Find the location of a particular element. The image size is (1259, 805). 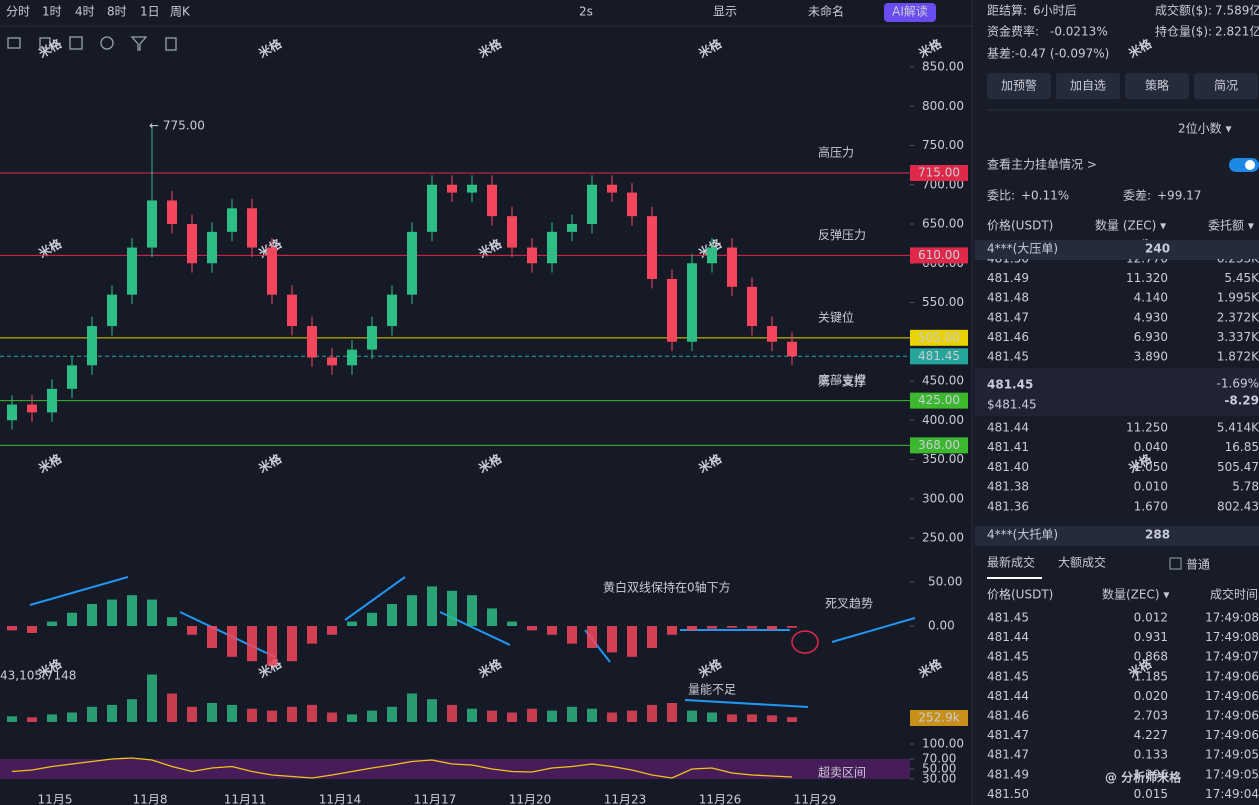

amount: 1.995K is located at coordinates (1238, 298).